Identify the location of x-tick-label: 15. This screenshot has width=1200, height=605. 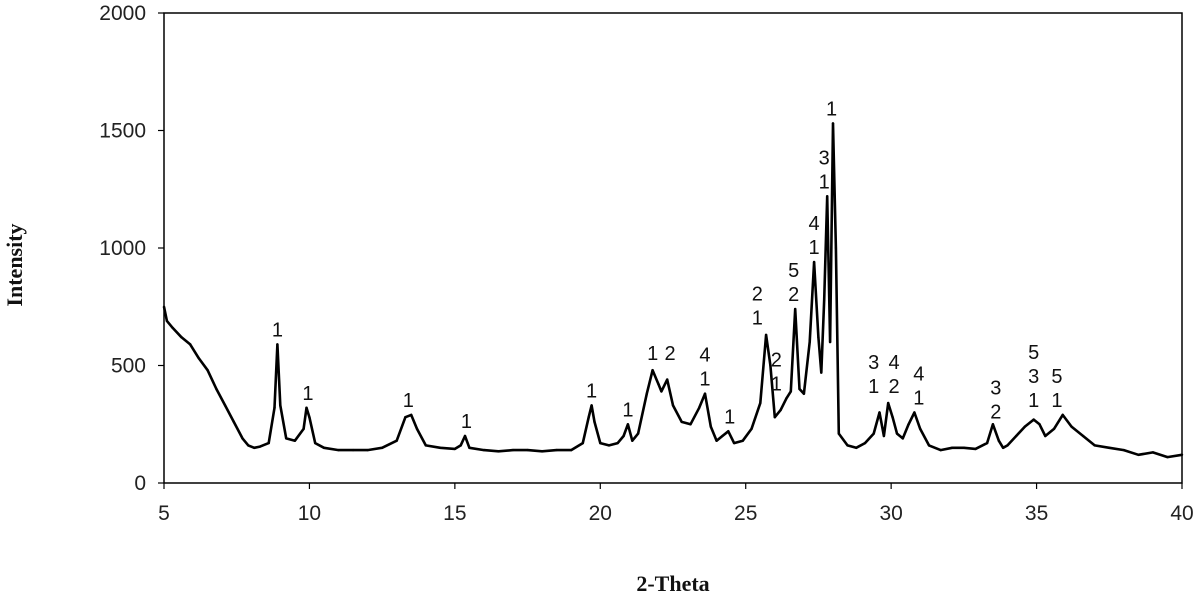
(454, 513).